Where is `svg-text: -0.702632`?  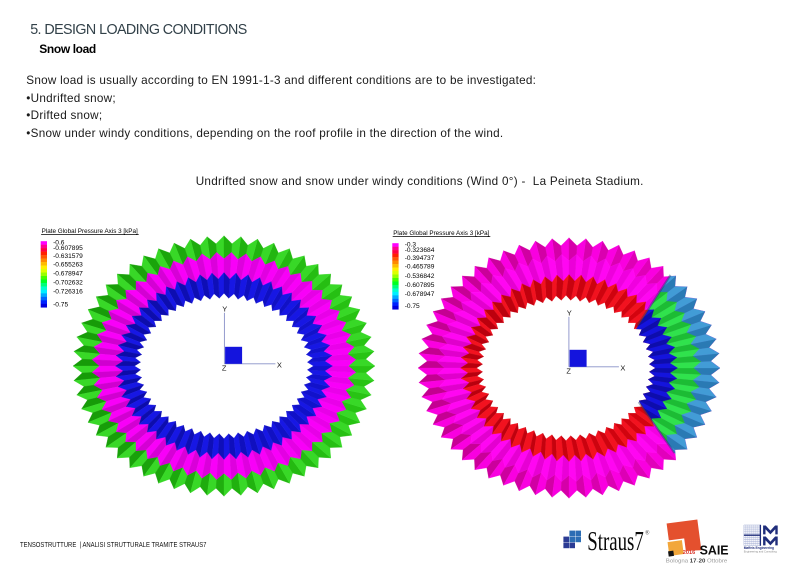
svg-text: -0.702632 is located at coordinates (68, 283).